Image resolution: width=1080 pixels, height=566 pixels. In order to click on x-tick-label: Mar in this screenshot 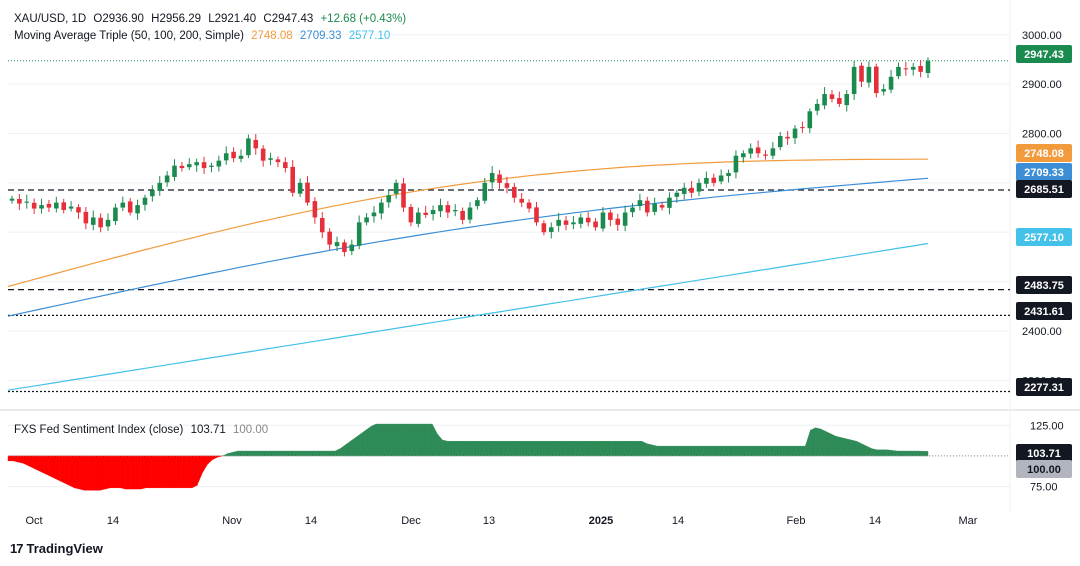, I will do `click(968, 521)`.